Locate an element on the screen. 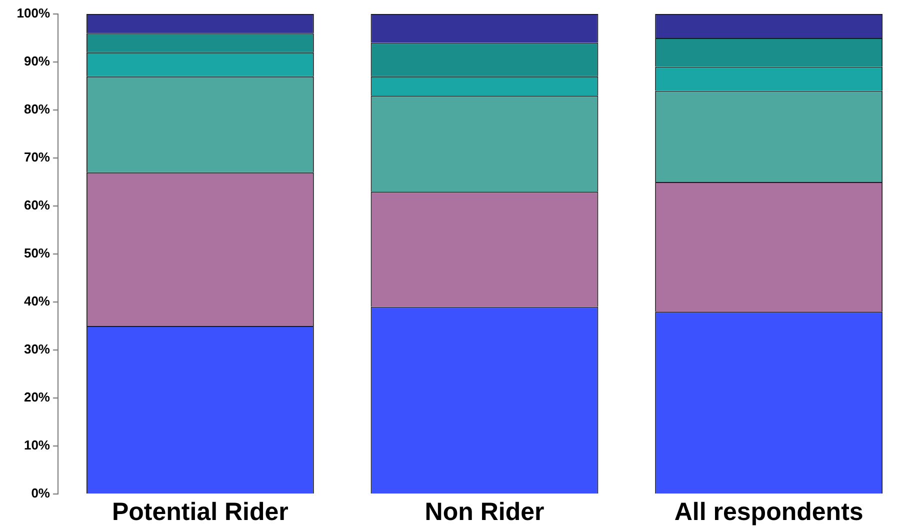 This screenshot has width=911, height=529. y-tick-label: 50% is located at coordinates (37, 253).